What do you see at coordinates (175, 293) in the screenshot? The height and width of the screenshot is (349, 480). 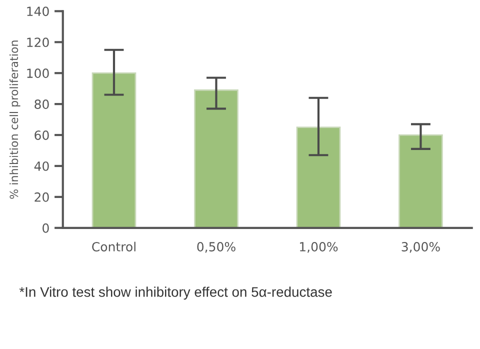 I see `text: *In Vitro test show inhibitory effect on 5α-reductase` at bounding box center [175, 293].